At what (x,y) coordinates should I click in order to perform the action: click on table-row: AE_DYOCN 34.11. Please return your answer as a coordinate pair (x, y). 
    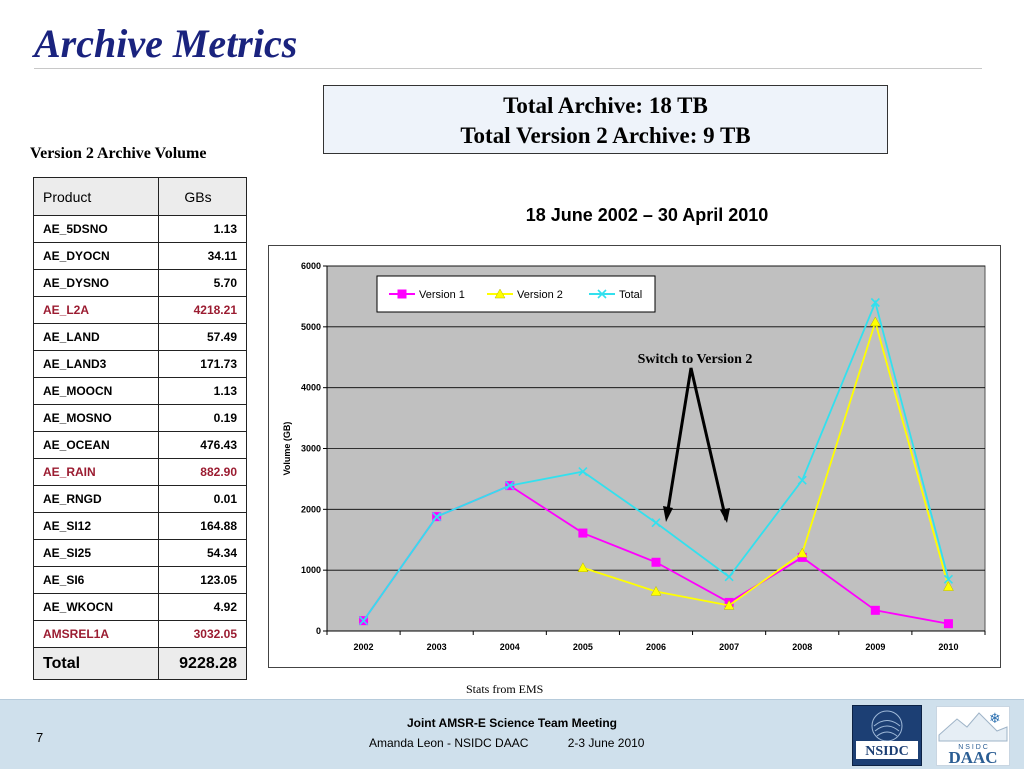
    Looking at the image, I should click on (140, 256).